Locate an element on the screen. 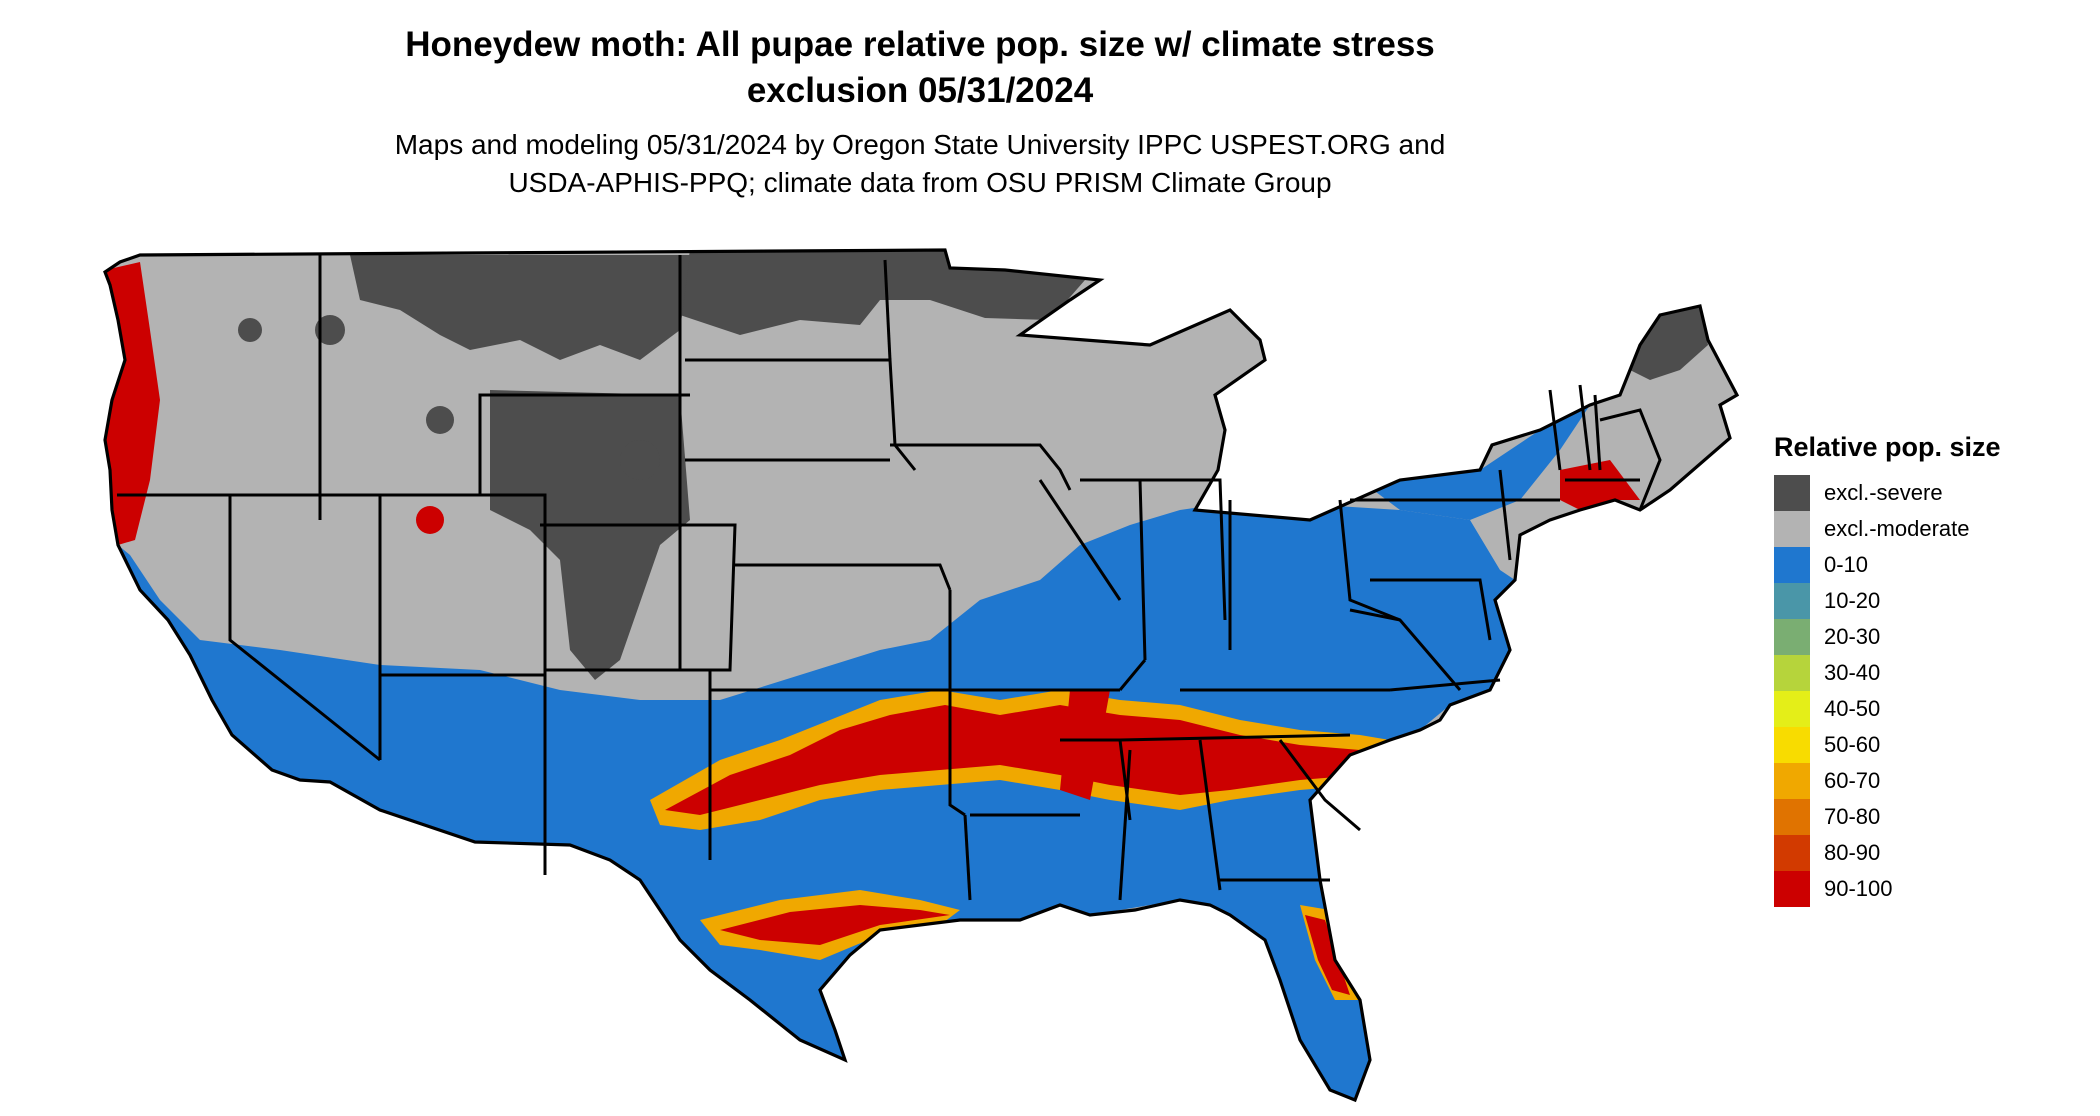  legend-item: 70-80 is located at coordinates (1887, 817).